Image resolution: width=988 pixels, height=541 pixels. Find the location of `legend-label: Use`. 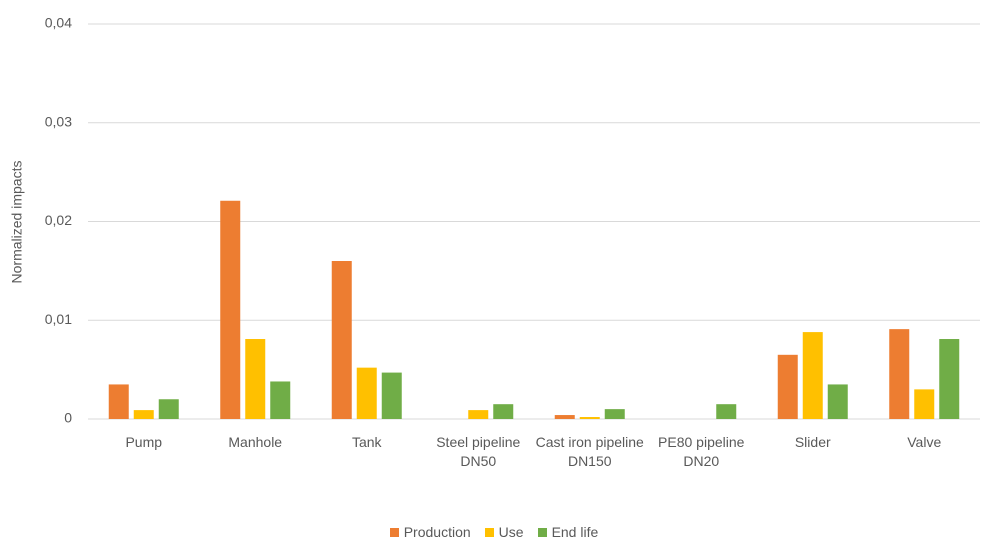

legend-label: Use is located at coordinates (511, 532).